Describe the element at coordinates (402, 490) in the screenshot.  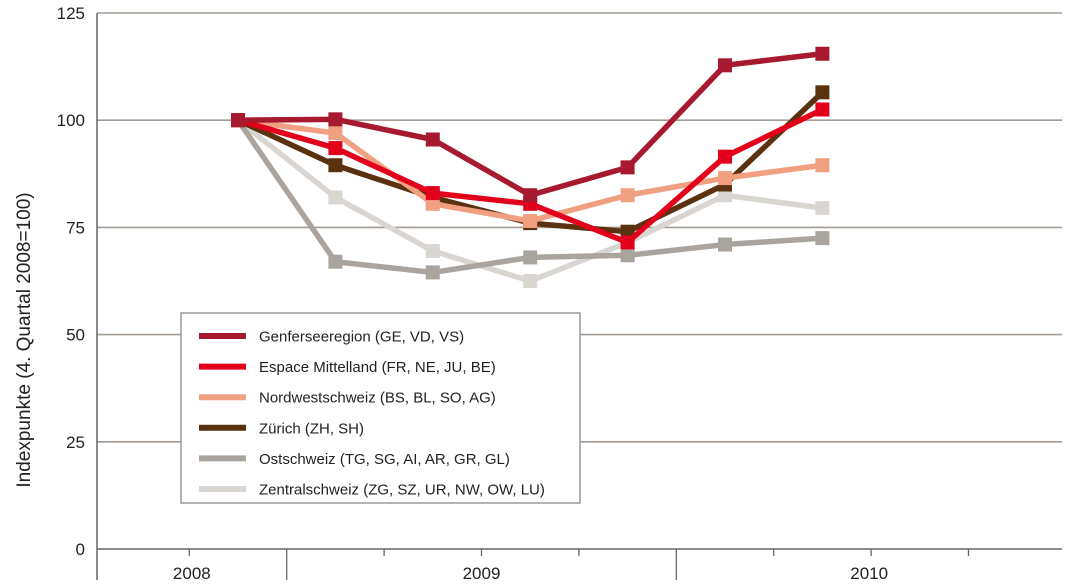
I see `legend-label: Zentralschweiz (ZG, SZ, UR, NW, OW, LU)` at that location.